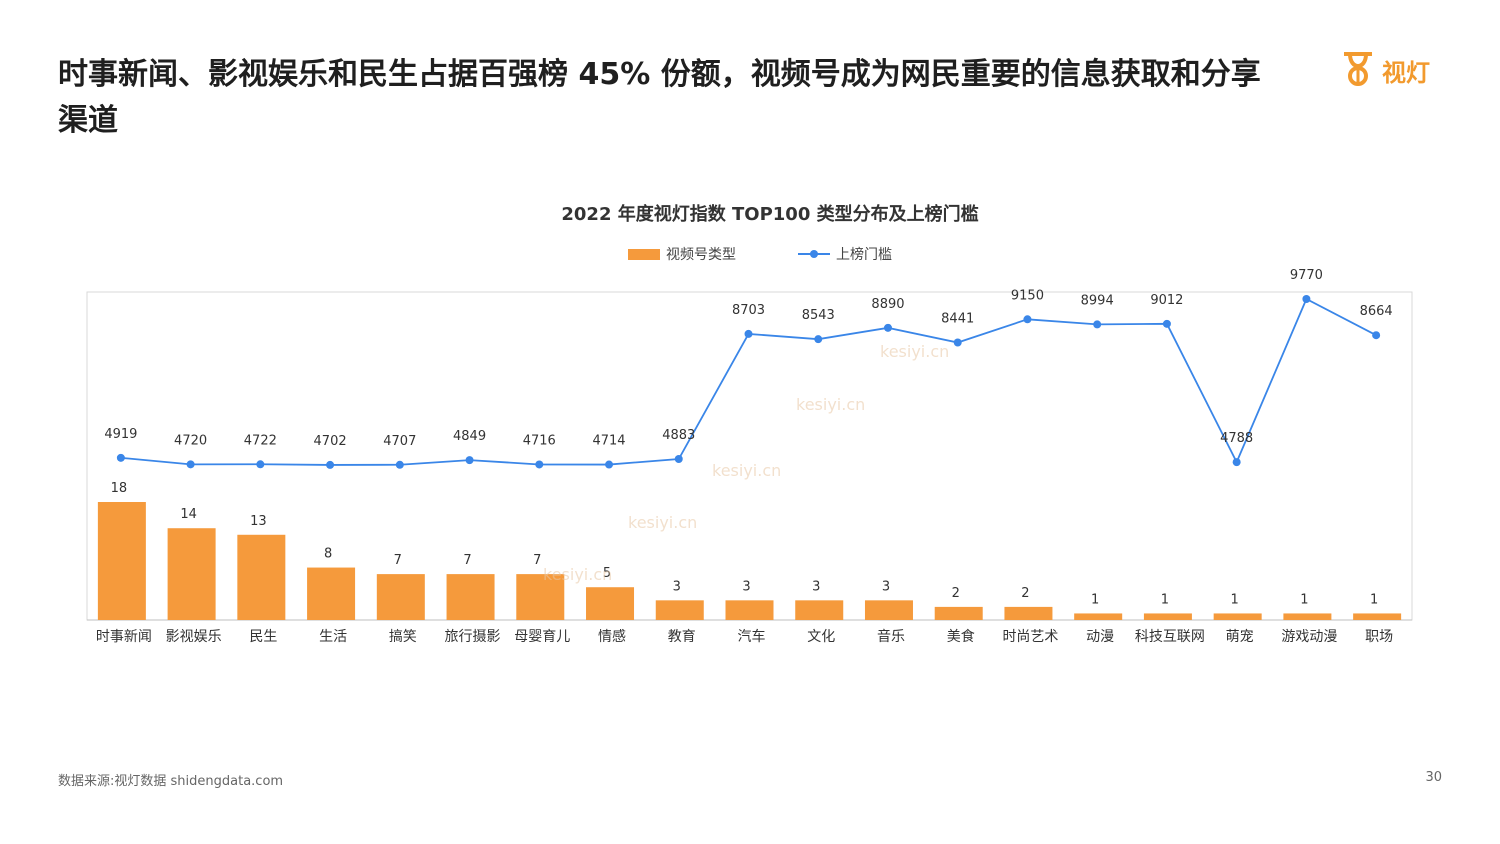  I want to click on threshold-value-label: 4707, so click(399, 441).